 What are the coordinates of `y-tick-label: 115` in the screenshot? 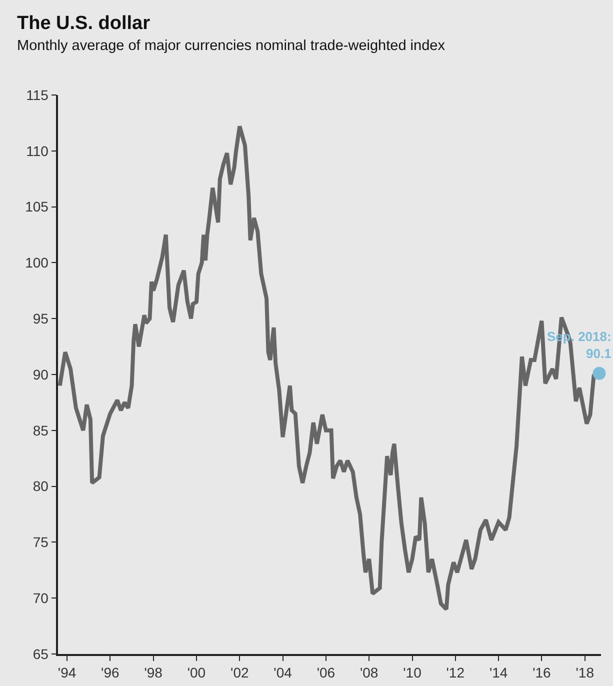 It's located at (37, 94).